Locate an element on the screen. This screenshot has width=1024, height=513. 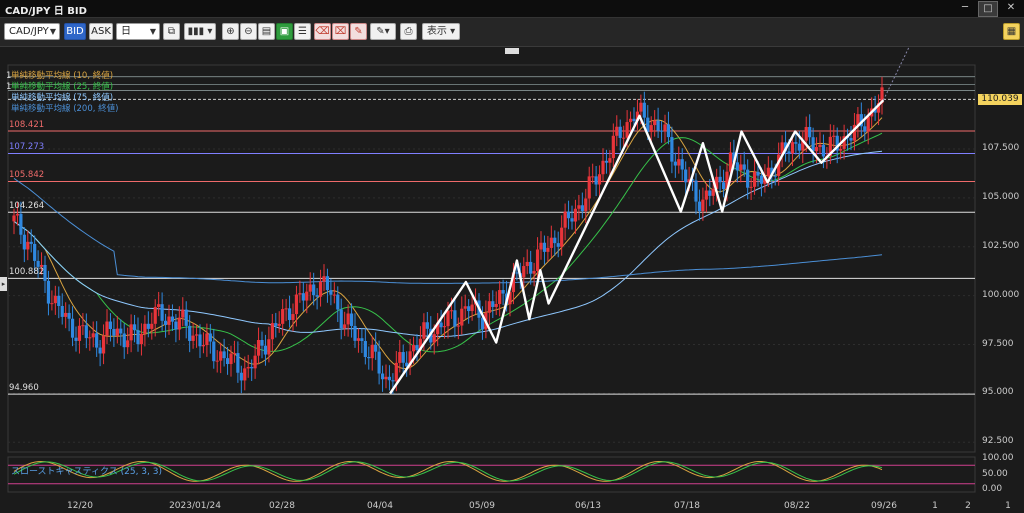
symbol-select-value: CAD/JPY is located at coordinates (29, 31).